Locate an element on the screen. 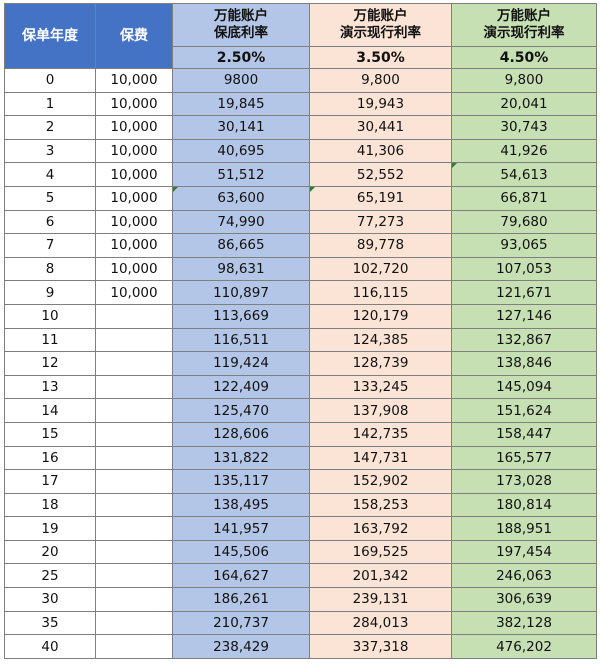 This screenshot has width=600, height=666. demo-high-rate-header: 万能账户 演示现行利率 is located at coordinates (524, 25).